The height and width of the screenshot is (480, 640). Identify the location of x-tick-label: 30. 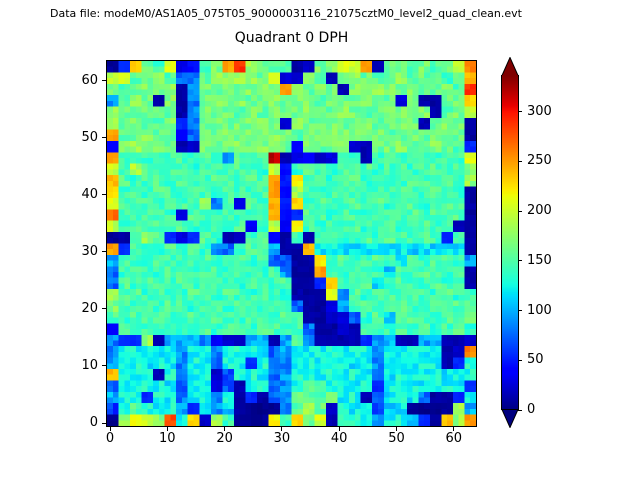
(282, 438).